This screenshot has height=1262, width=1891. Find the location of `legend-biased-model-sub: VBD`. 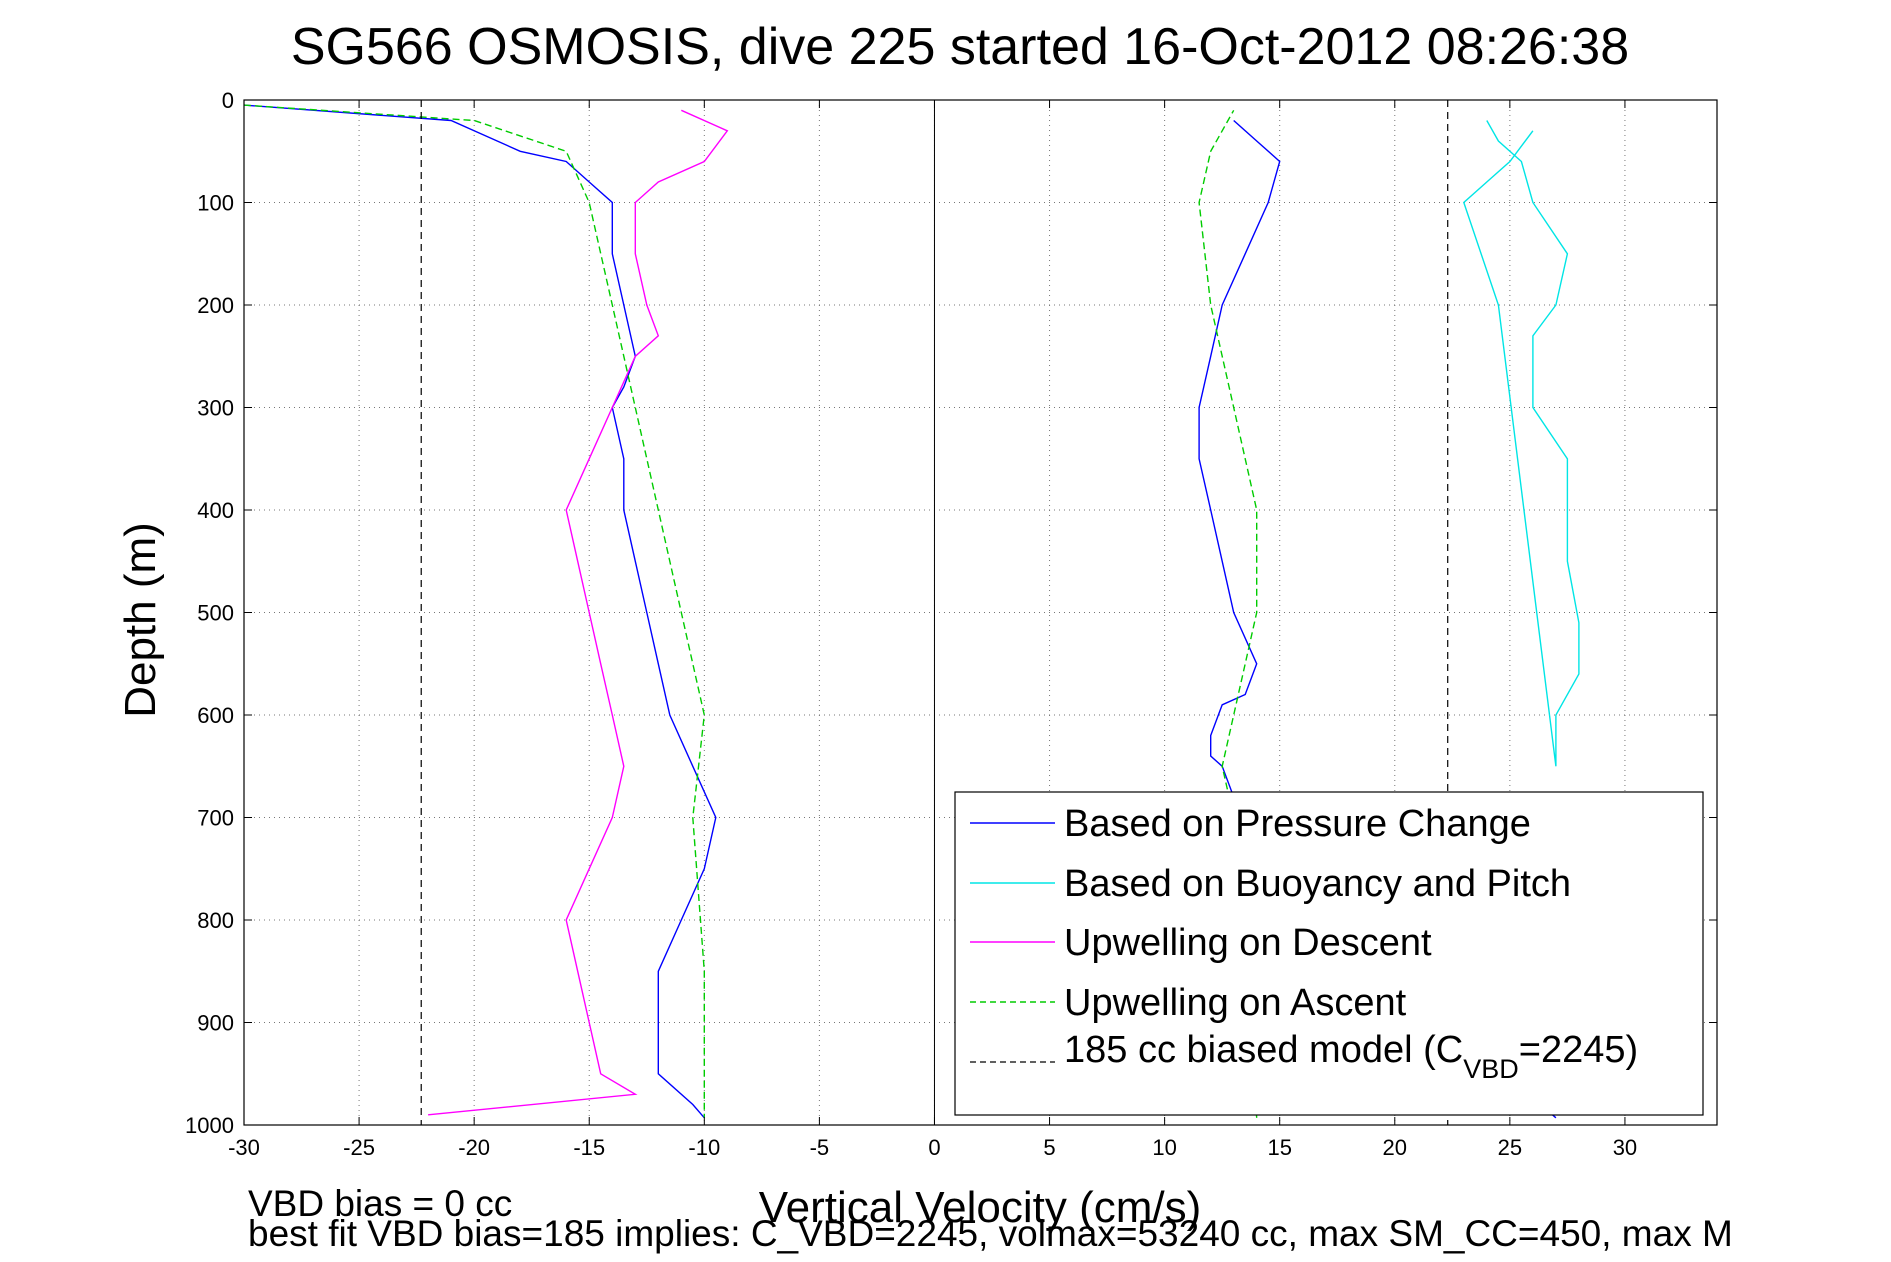

legend-biased-model-sub: VBD is located at coordinates (1491, 1069).